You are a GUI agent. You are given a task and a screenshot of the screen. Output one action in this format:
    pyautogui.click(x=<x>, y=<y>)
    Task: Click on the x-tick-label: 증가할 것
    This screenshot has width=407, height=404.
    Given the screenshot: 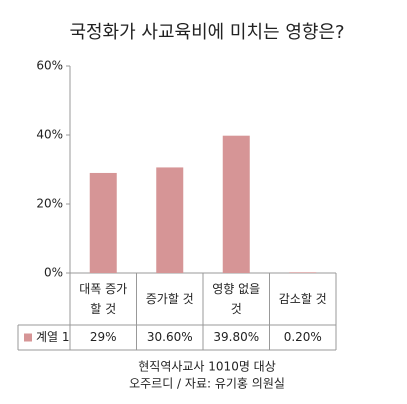 What is the action you would take?
    pyautogui.click(x=170, y=299)
    